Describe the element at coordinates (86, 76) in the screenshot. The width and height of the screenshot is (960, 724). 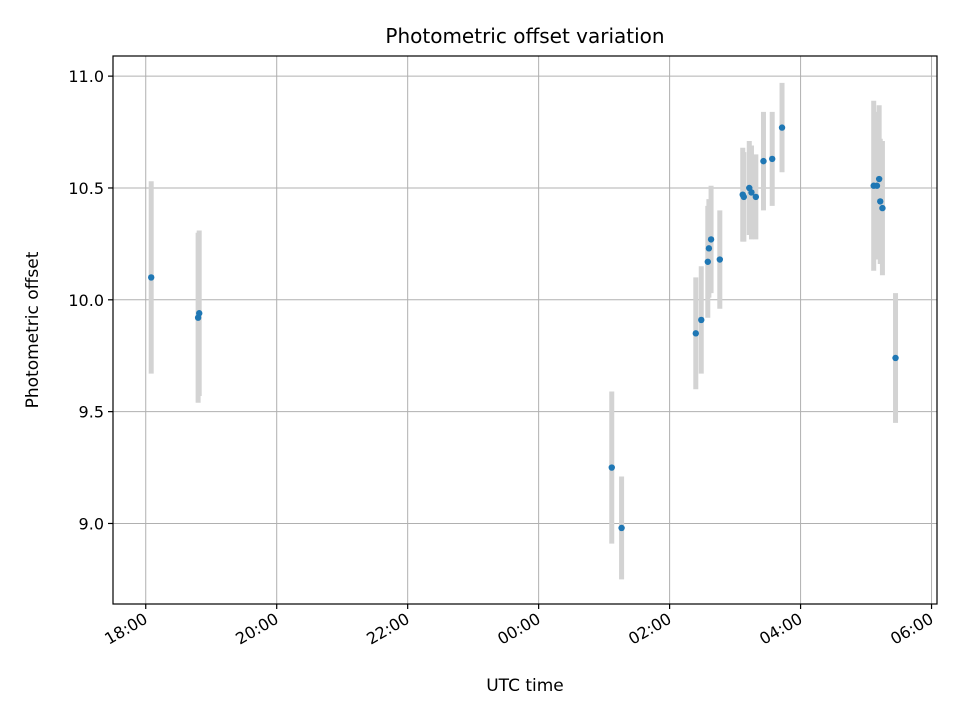
I see `y-tick-label: 11.0` at that location.